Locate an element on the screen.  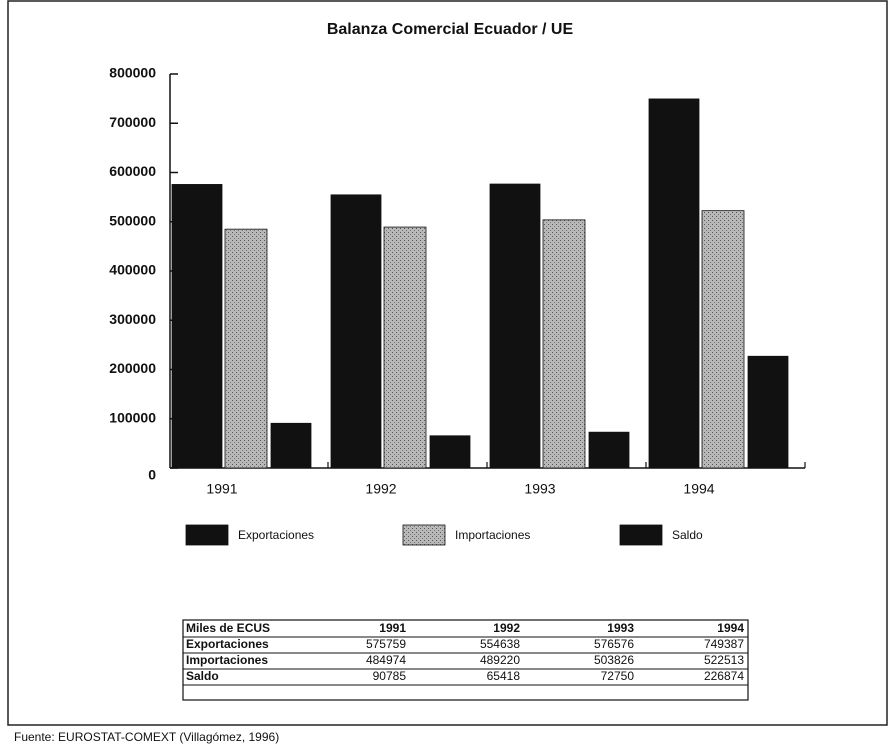
table-row-header: Saldo is located at coordinates (202, 676).